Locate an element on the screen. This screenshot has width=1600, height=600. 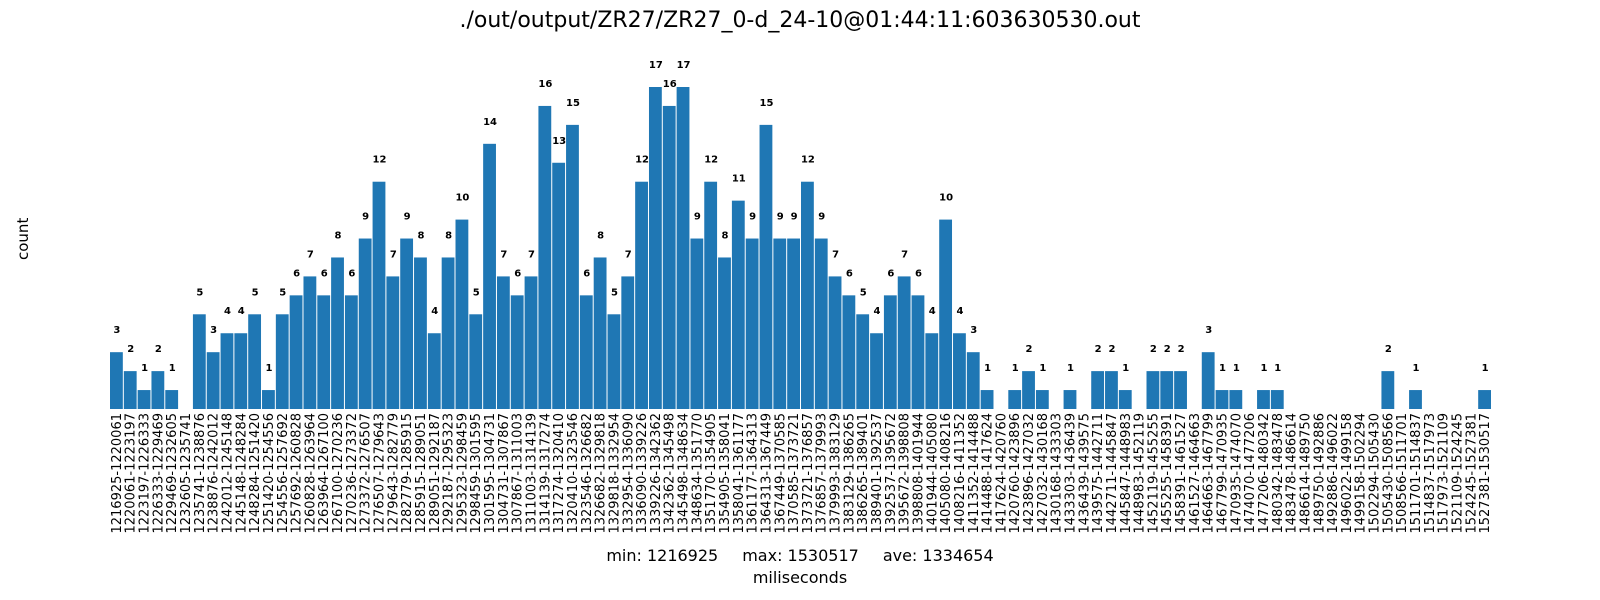
x-tick-label-4: 1229469-1232605 is located at coordinates (172, 473).